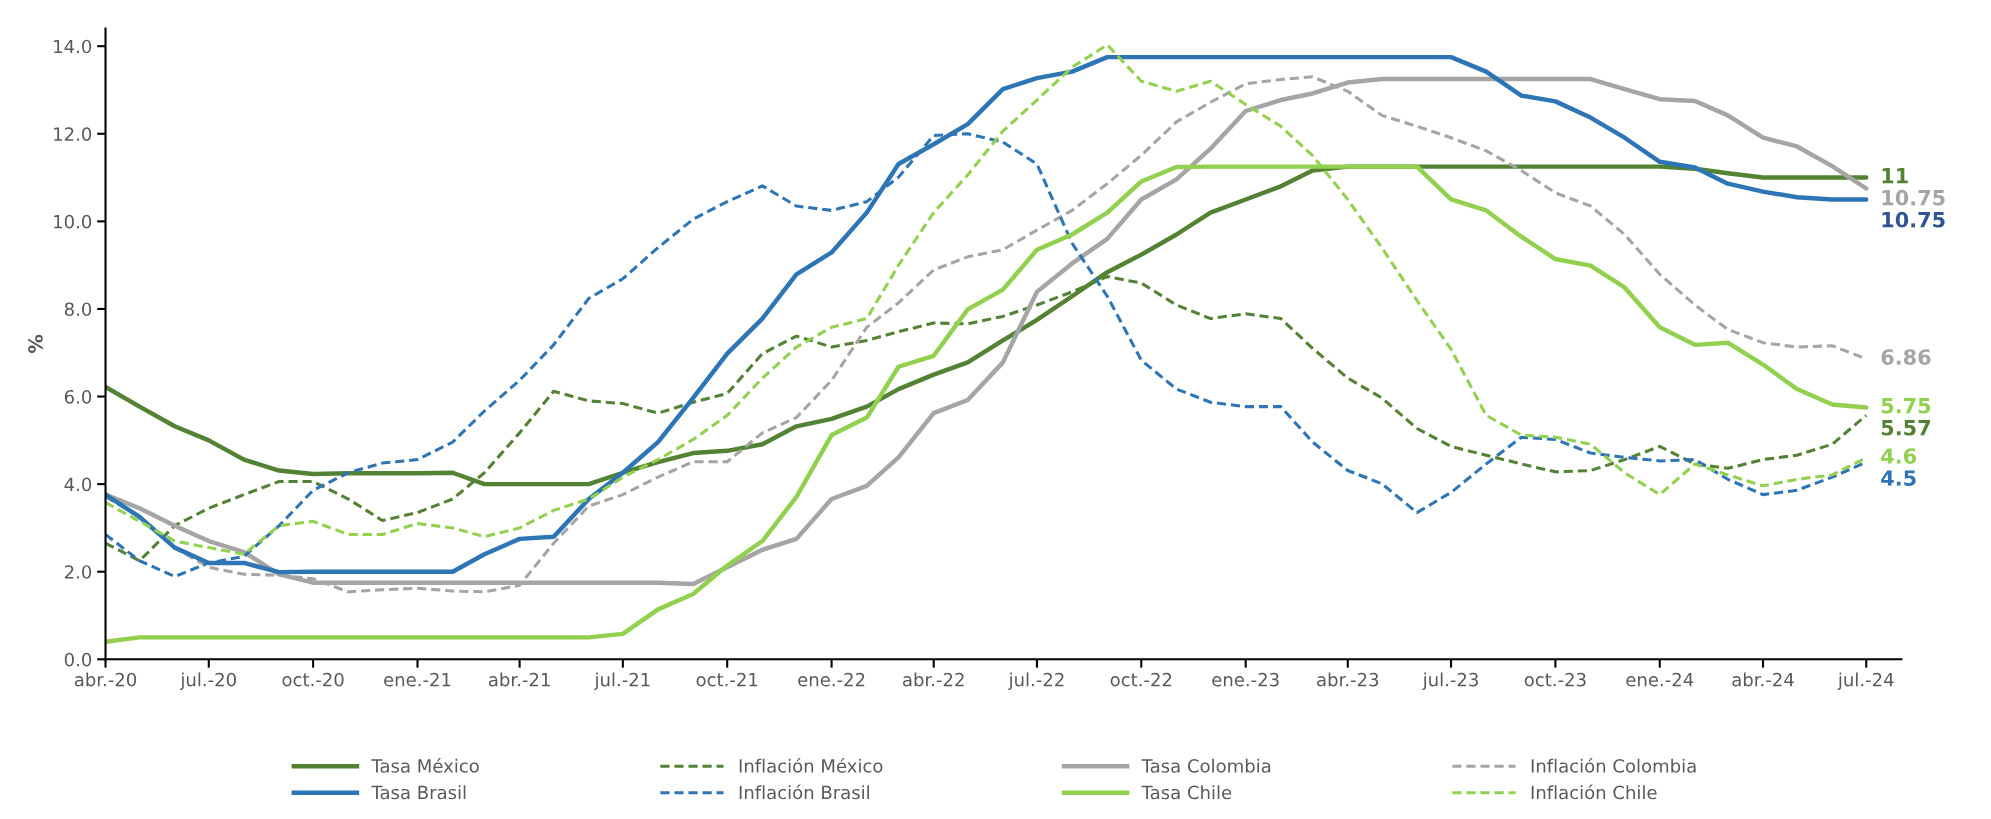 The width and height of the screenshot is (1991, 819). Describe the element at coordinates (1245, 679) in the screenshot. I see `x-tick-label: ene.-23` at that location.